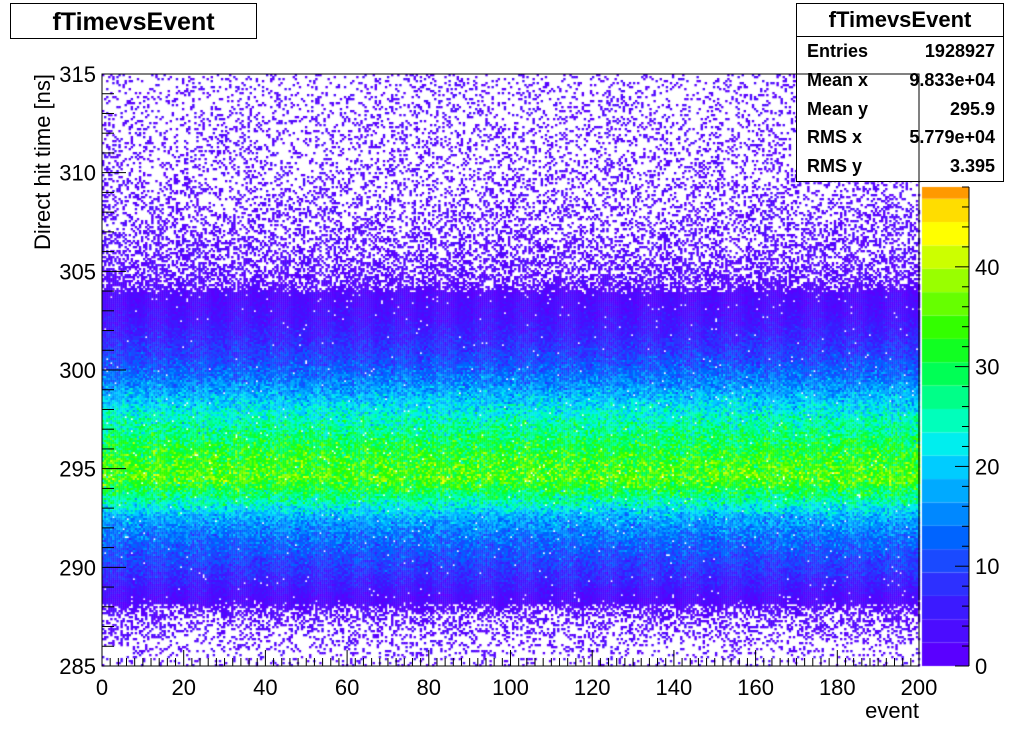 This screenshot has width=1022, height=742. What do you see at coordinates (972, 166) in the screenshot?
I see `stats-value: 3.395` at bounding box center [972, 166].